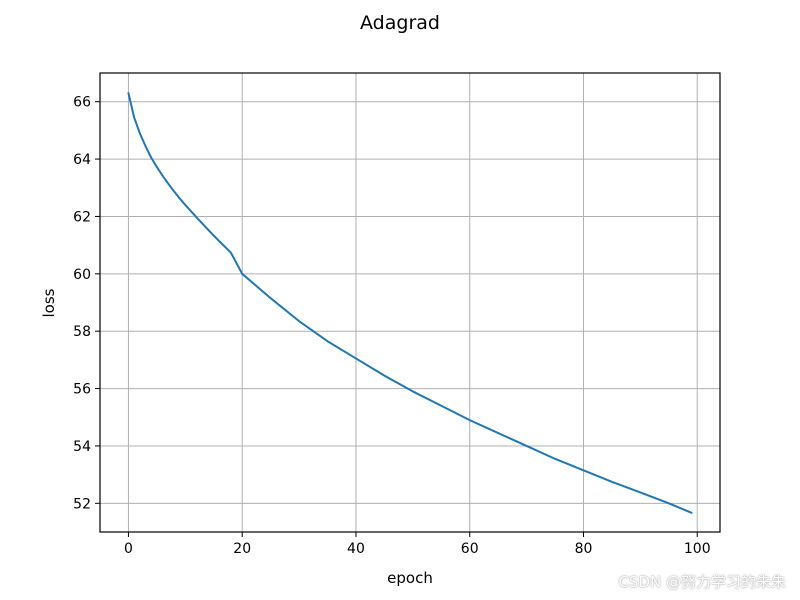 The width and height of the screenshot is (800, 600). I want to click on chart-title: Adagrad, so click(400, 23).